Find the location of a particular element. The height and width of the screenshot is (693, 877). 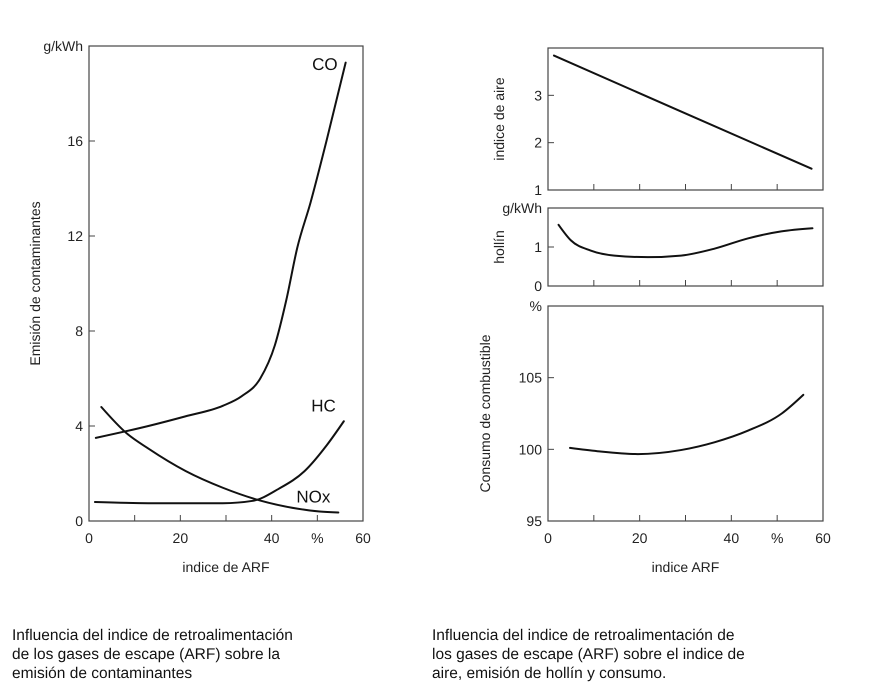

series-label: CO is located at coordinates (325, 64).